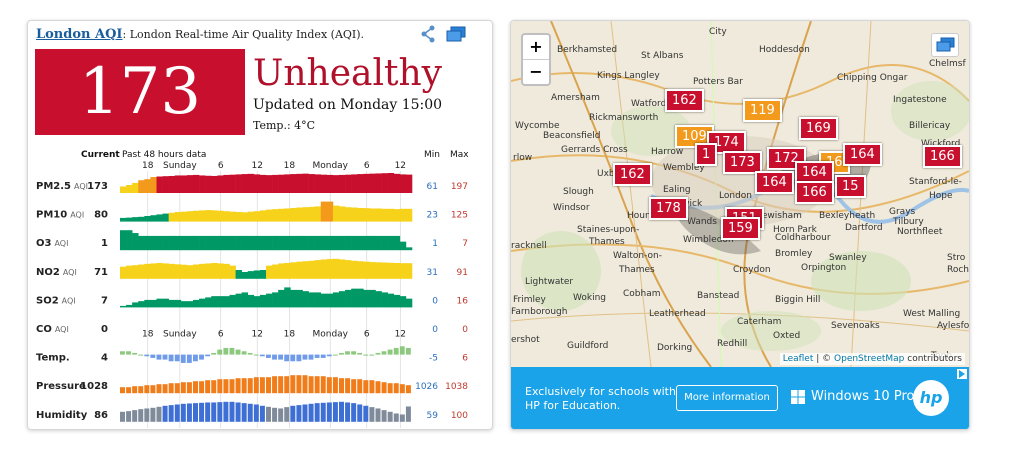  Describe the element at coordinates (818, 128) in the screenshot. I see `station-marker: 169` at that location.